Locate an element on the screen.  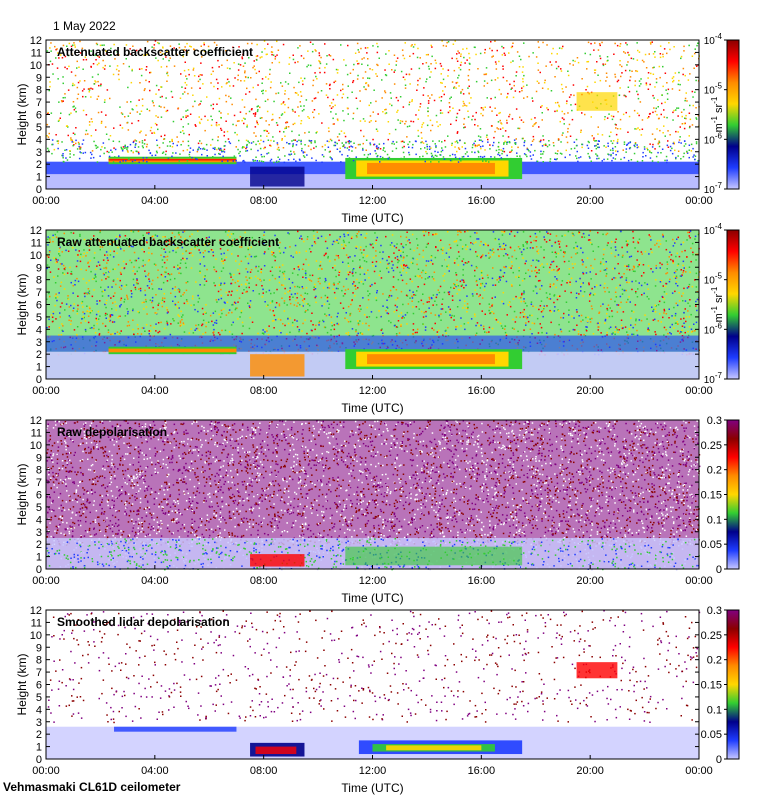
panel-1-ytick-label: 12 is located at coordinates (36, 41).